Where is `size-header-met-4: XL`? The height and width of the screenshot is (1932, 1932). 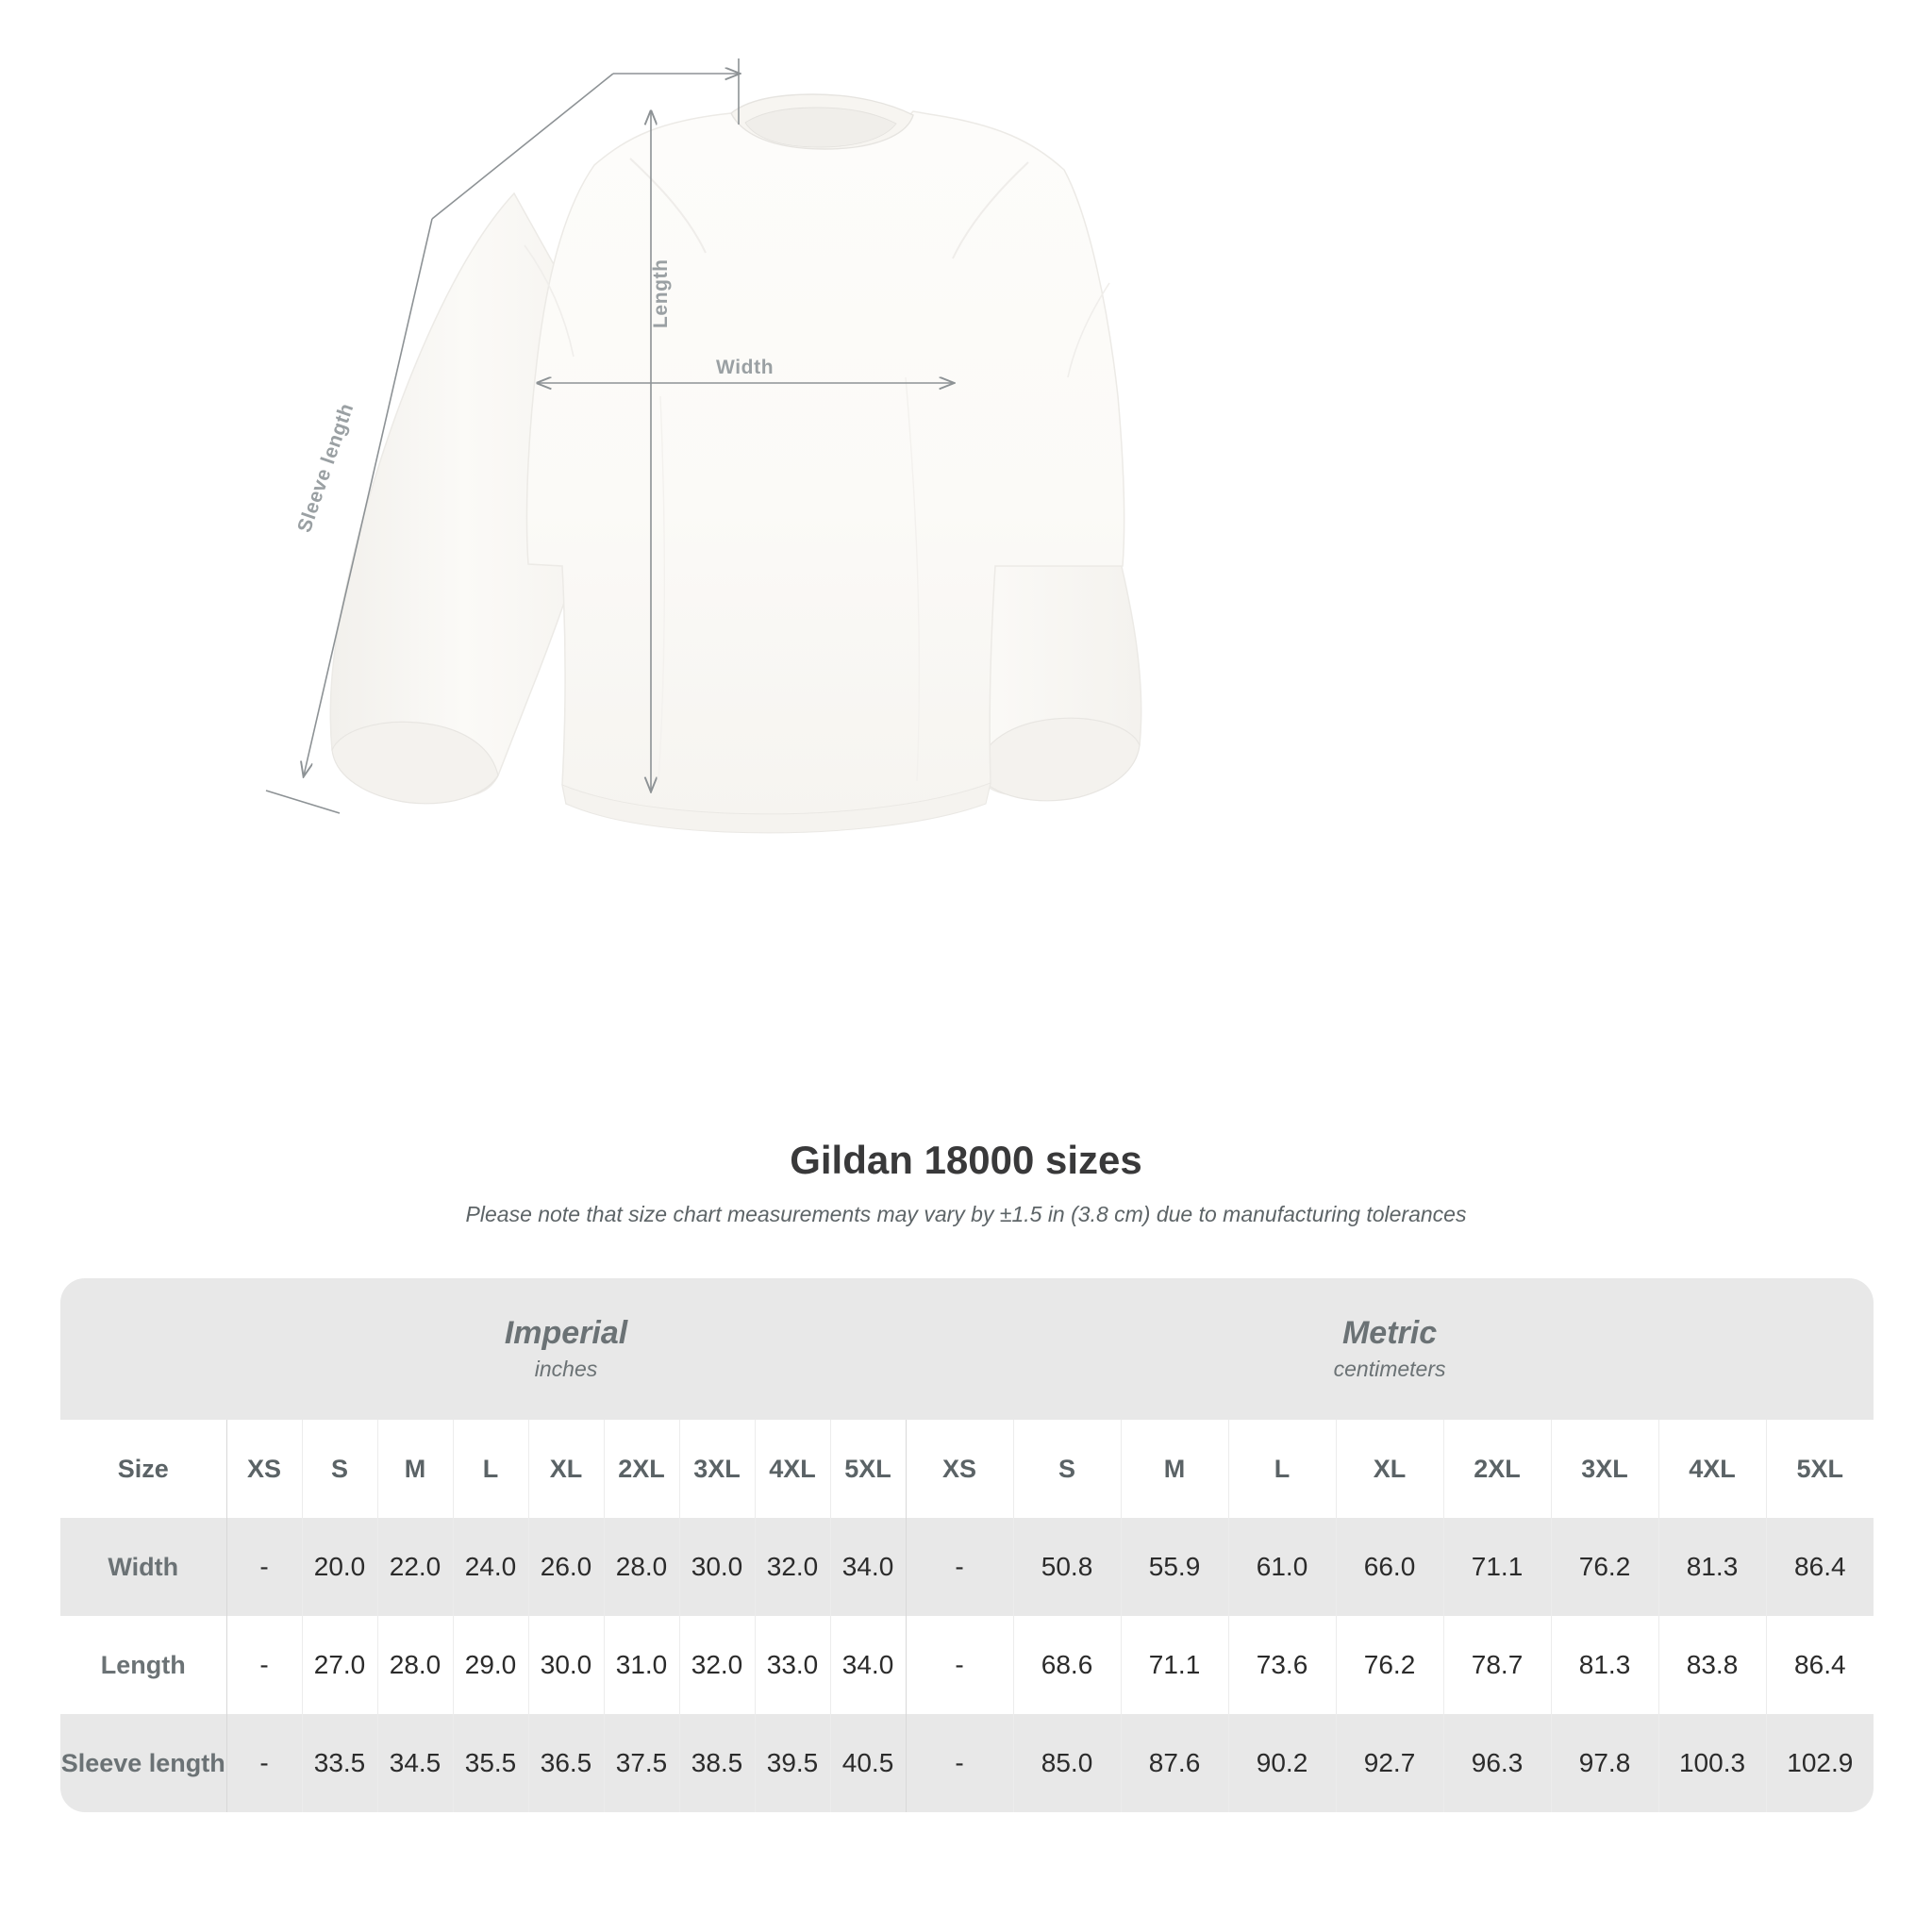
size-header-met-4: XL is located at coordinates (1390, 1469).